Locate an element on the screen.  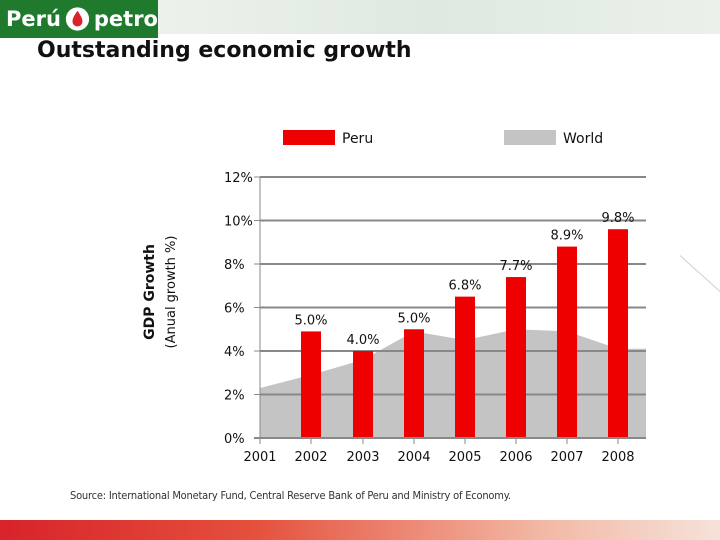
logo-text-right: petro is located at coordinates (125, 19).